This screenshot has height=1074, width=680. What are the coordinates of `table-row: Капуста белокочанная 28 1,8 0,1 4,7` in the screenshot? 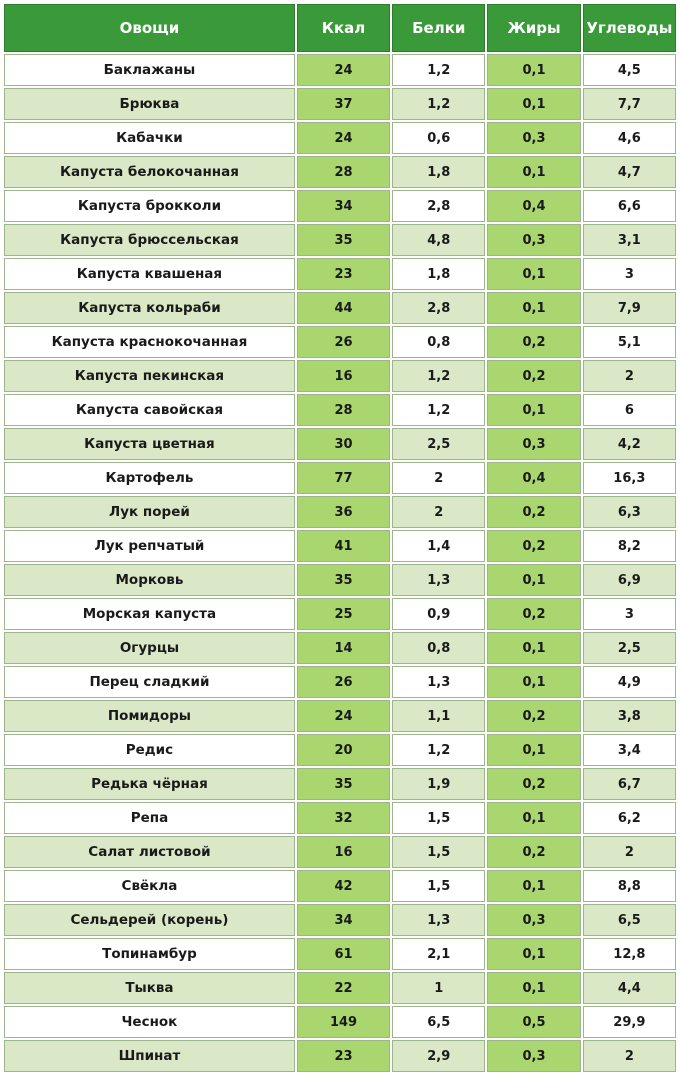 It's located at (340, 172).